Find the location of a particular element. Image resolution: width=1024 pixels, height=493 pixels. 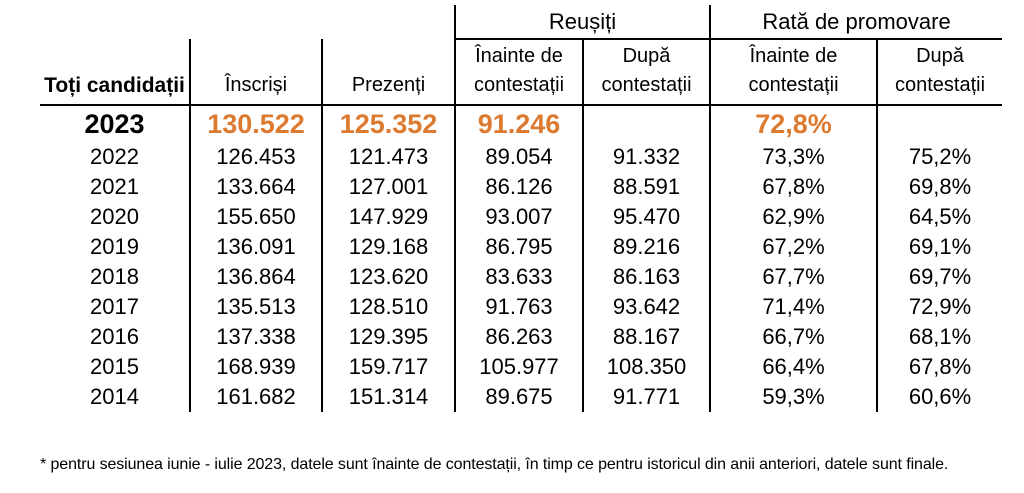

value-cell: 125.352 is located at coordinates (388, 123).